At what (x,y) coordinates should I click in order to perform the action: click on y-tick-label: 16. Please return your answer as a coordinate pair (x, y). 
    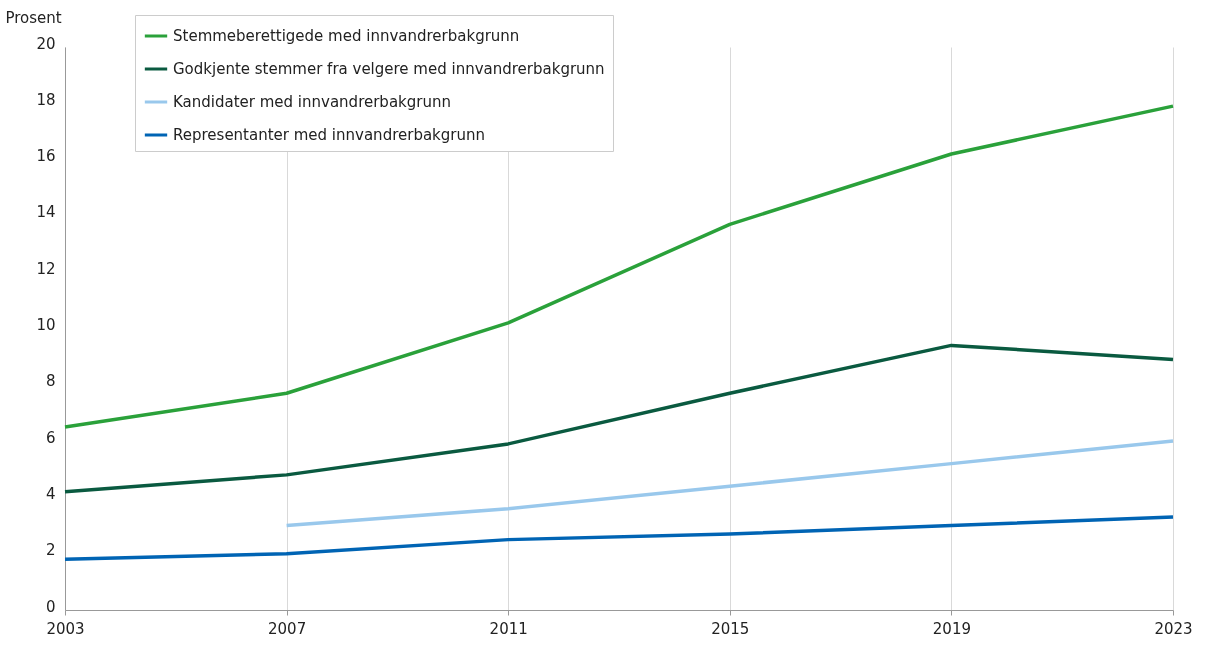
    Looking at the image, I should click on (46, 156).